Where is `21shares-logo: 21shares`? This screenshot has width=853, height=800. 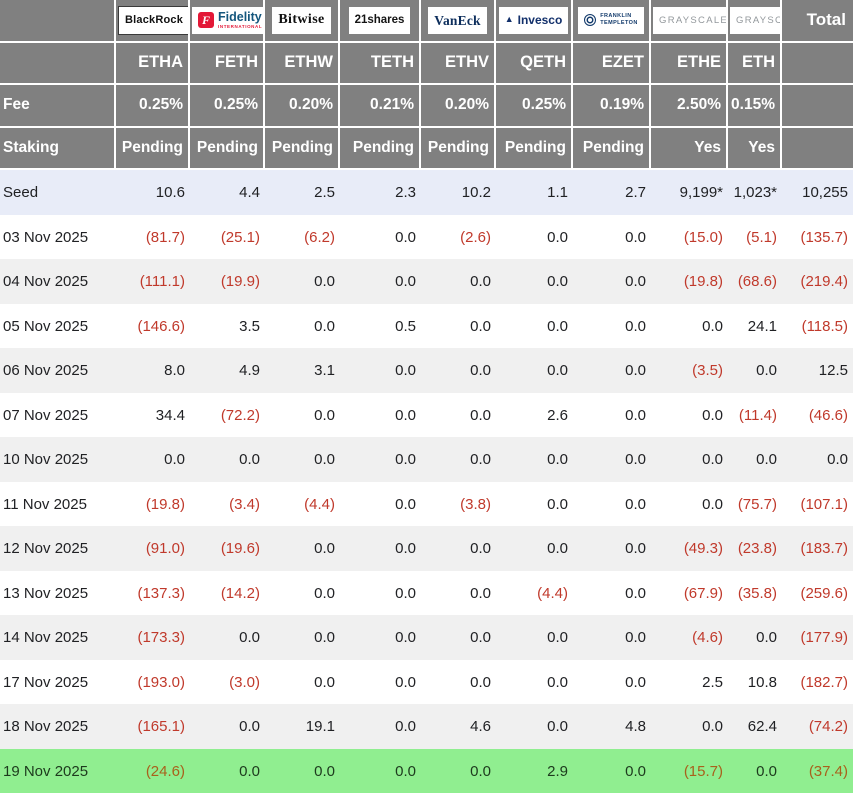 21shares-logo: 21shares is located at coordinates (379, 20).